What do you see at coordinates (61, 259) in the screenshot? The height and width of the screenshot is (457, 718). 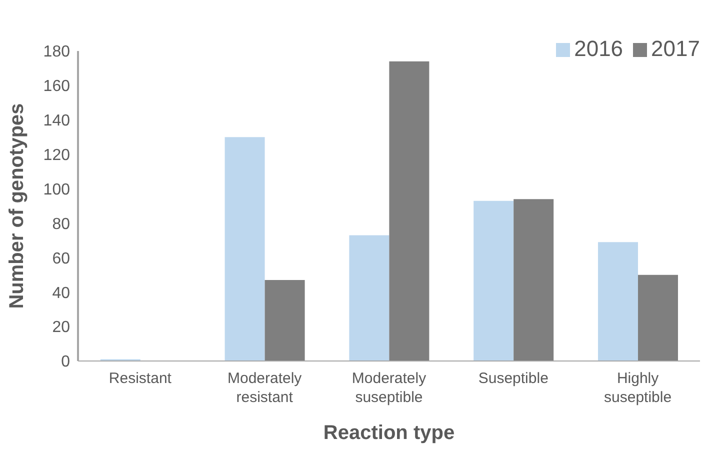 I see `y-tick-label: 60` at bounding box center [61, 259].